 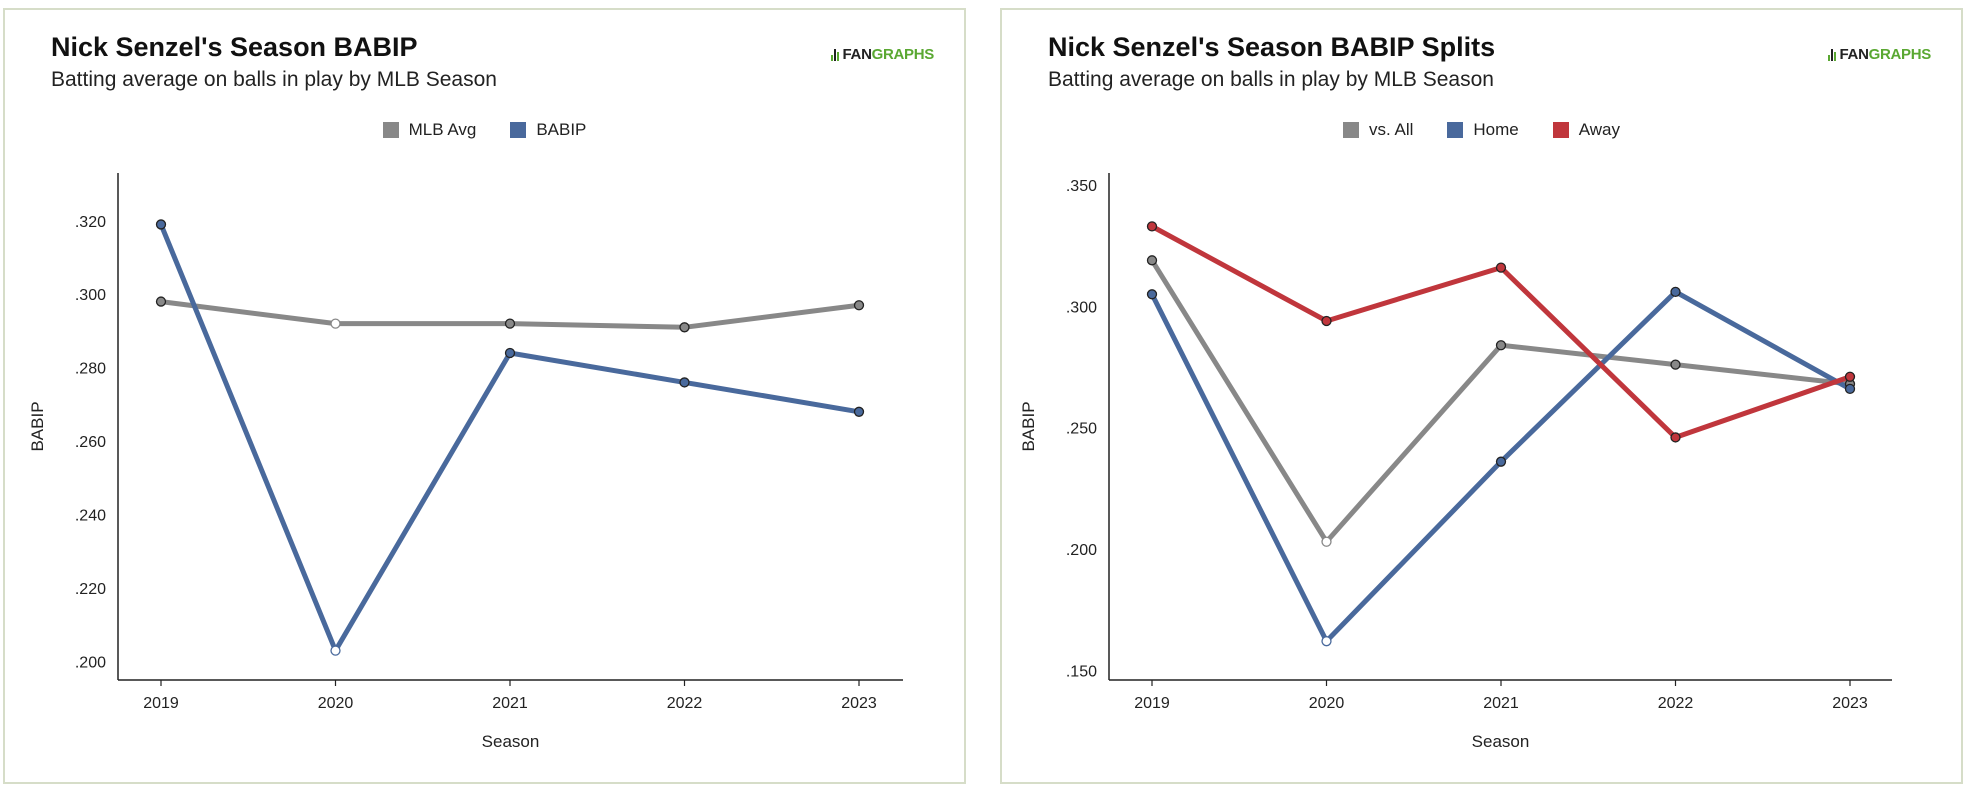 I want to click on legend-item-vs-all: vs. All, so click(x=1378, y=130).